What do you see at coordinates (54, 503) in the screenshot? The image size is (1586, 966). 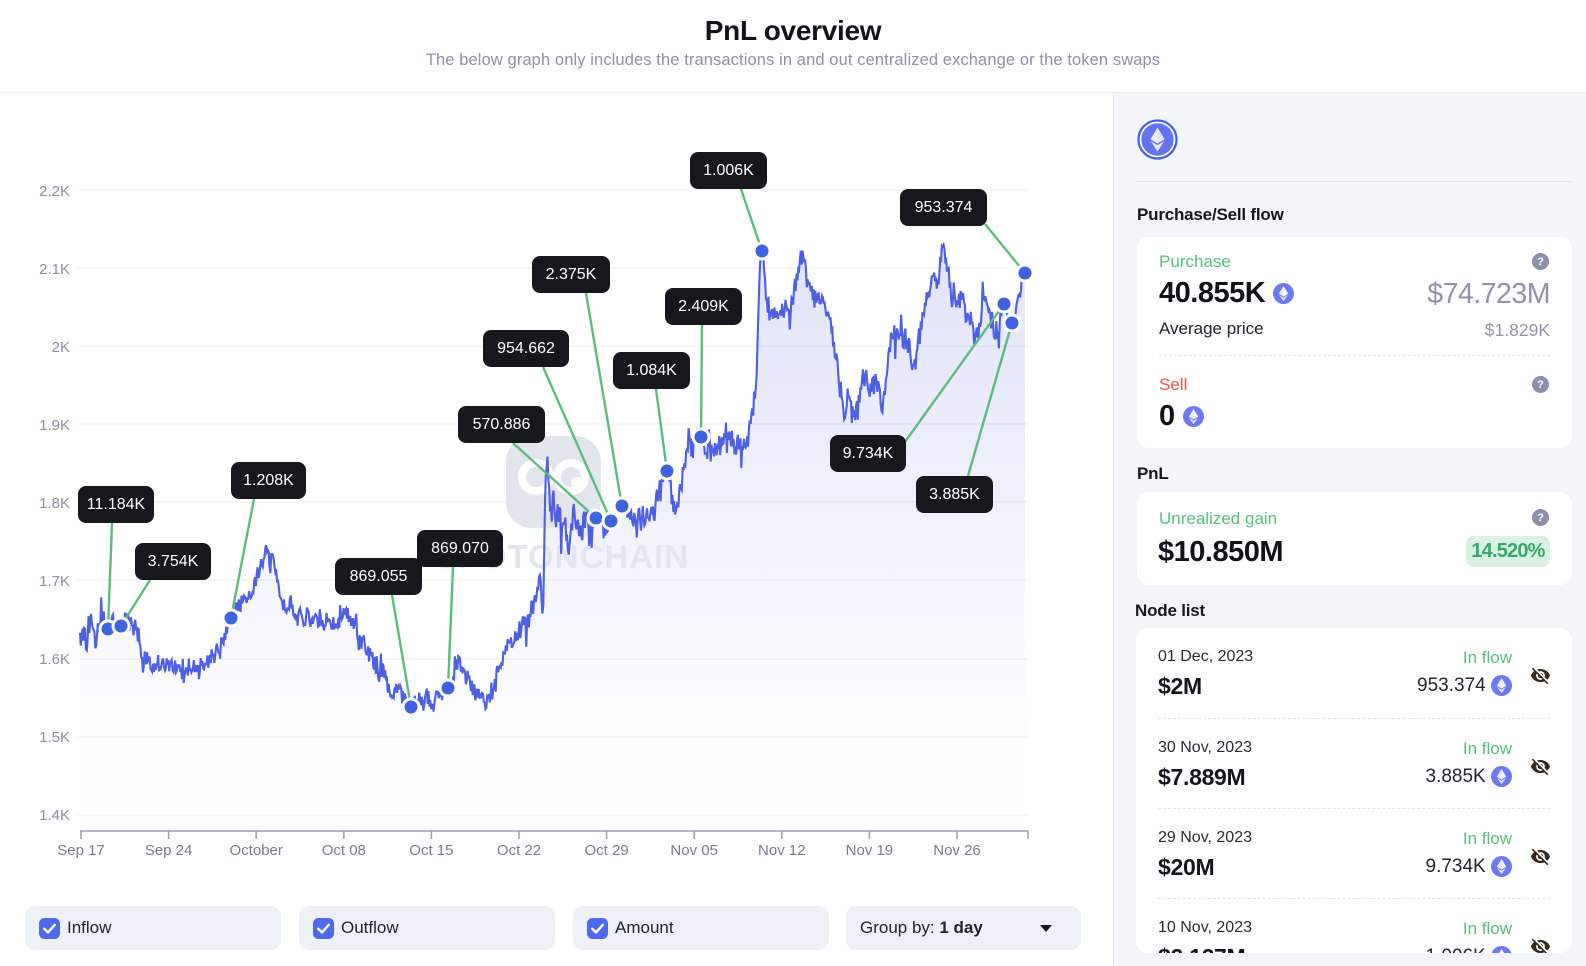 I see `svg-text: 1.8K` at bounding box center [54, 503].